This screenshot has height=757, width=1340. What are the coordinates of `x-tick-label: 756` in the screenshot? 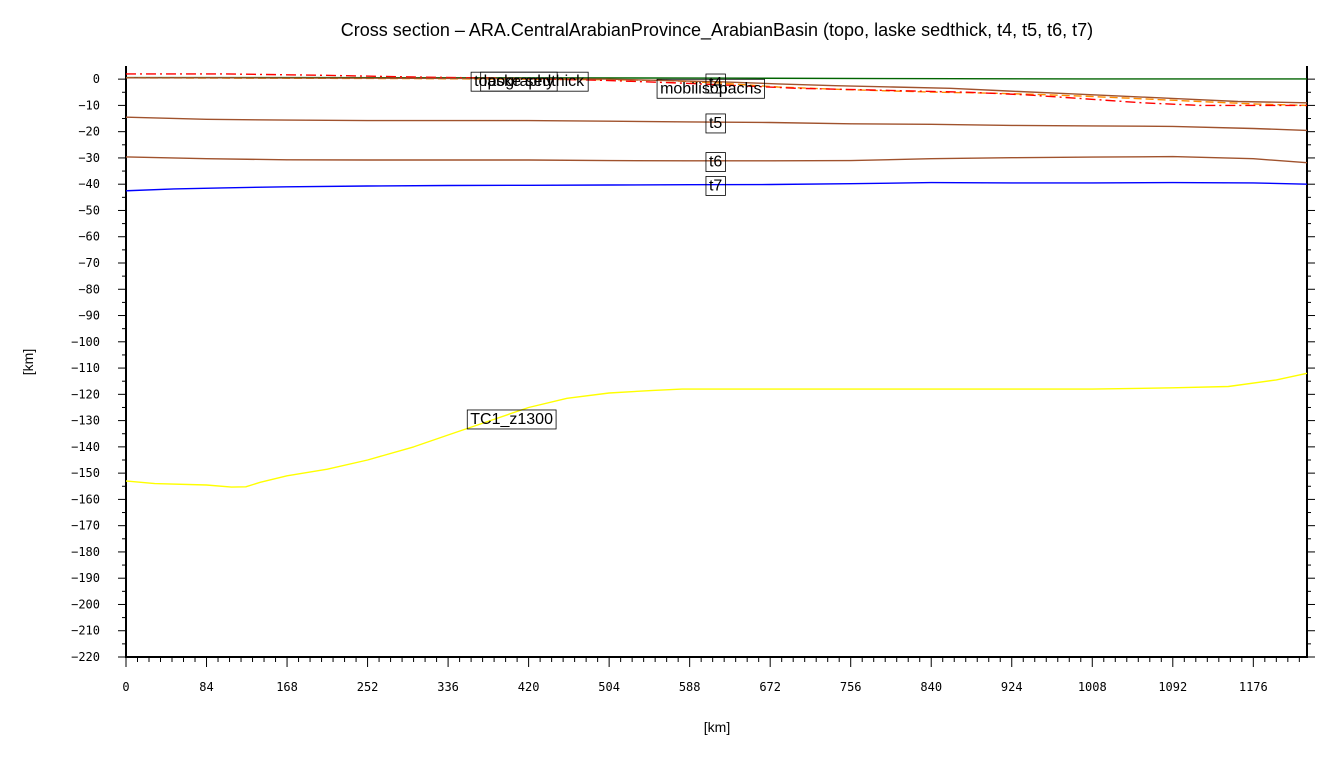 It's located at (851, 687).